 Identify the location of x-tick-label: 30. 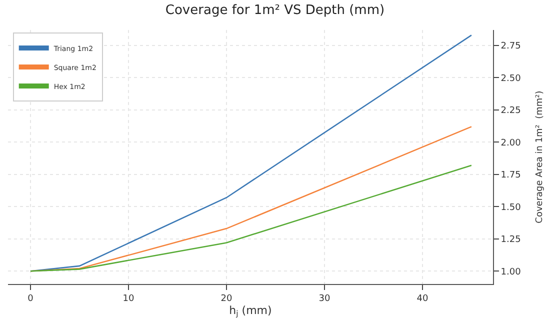
(324, 299).